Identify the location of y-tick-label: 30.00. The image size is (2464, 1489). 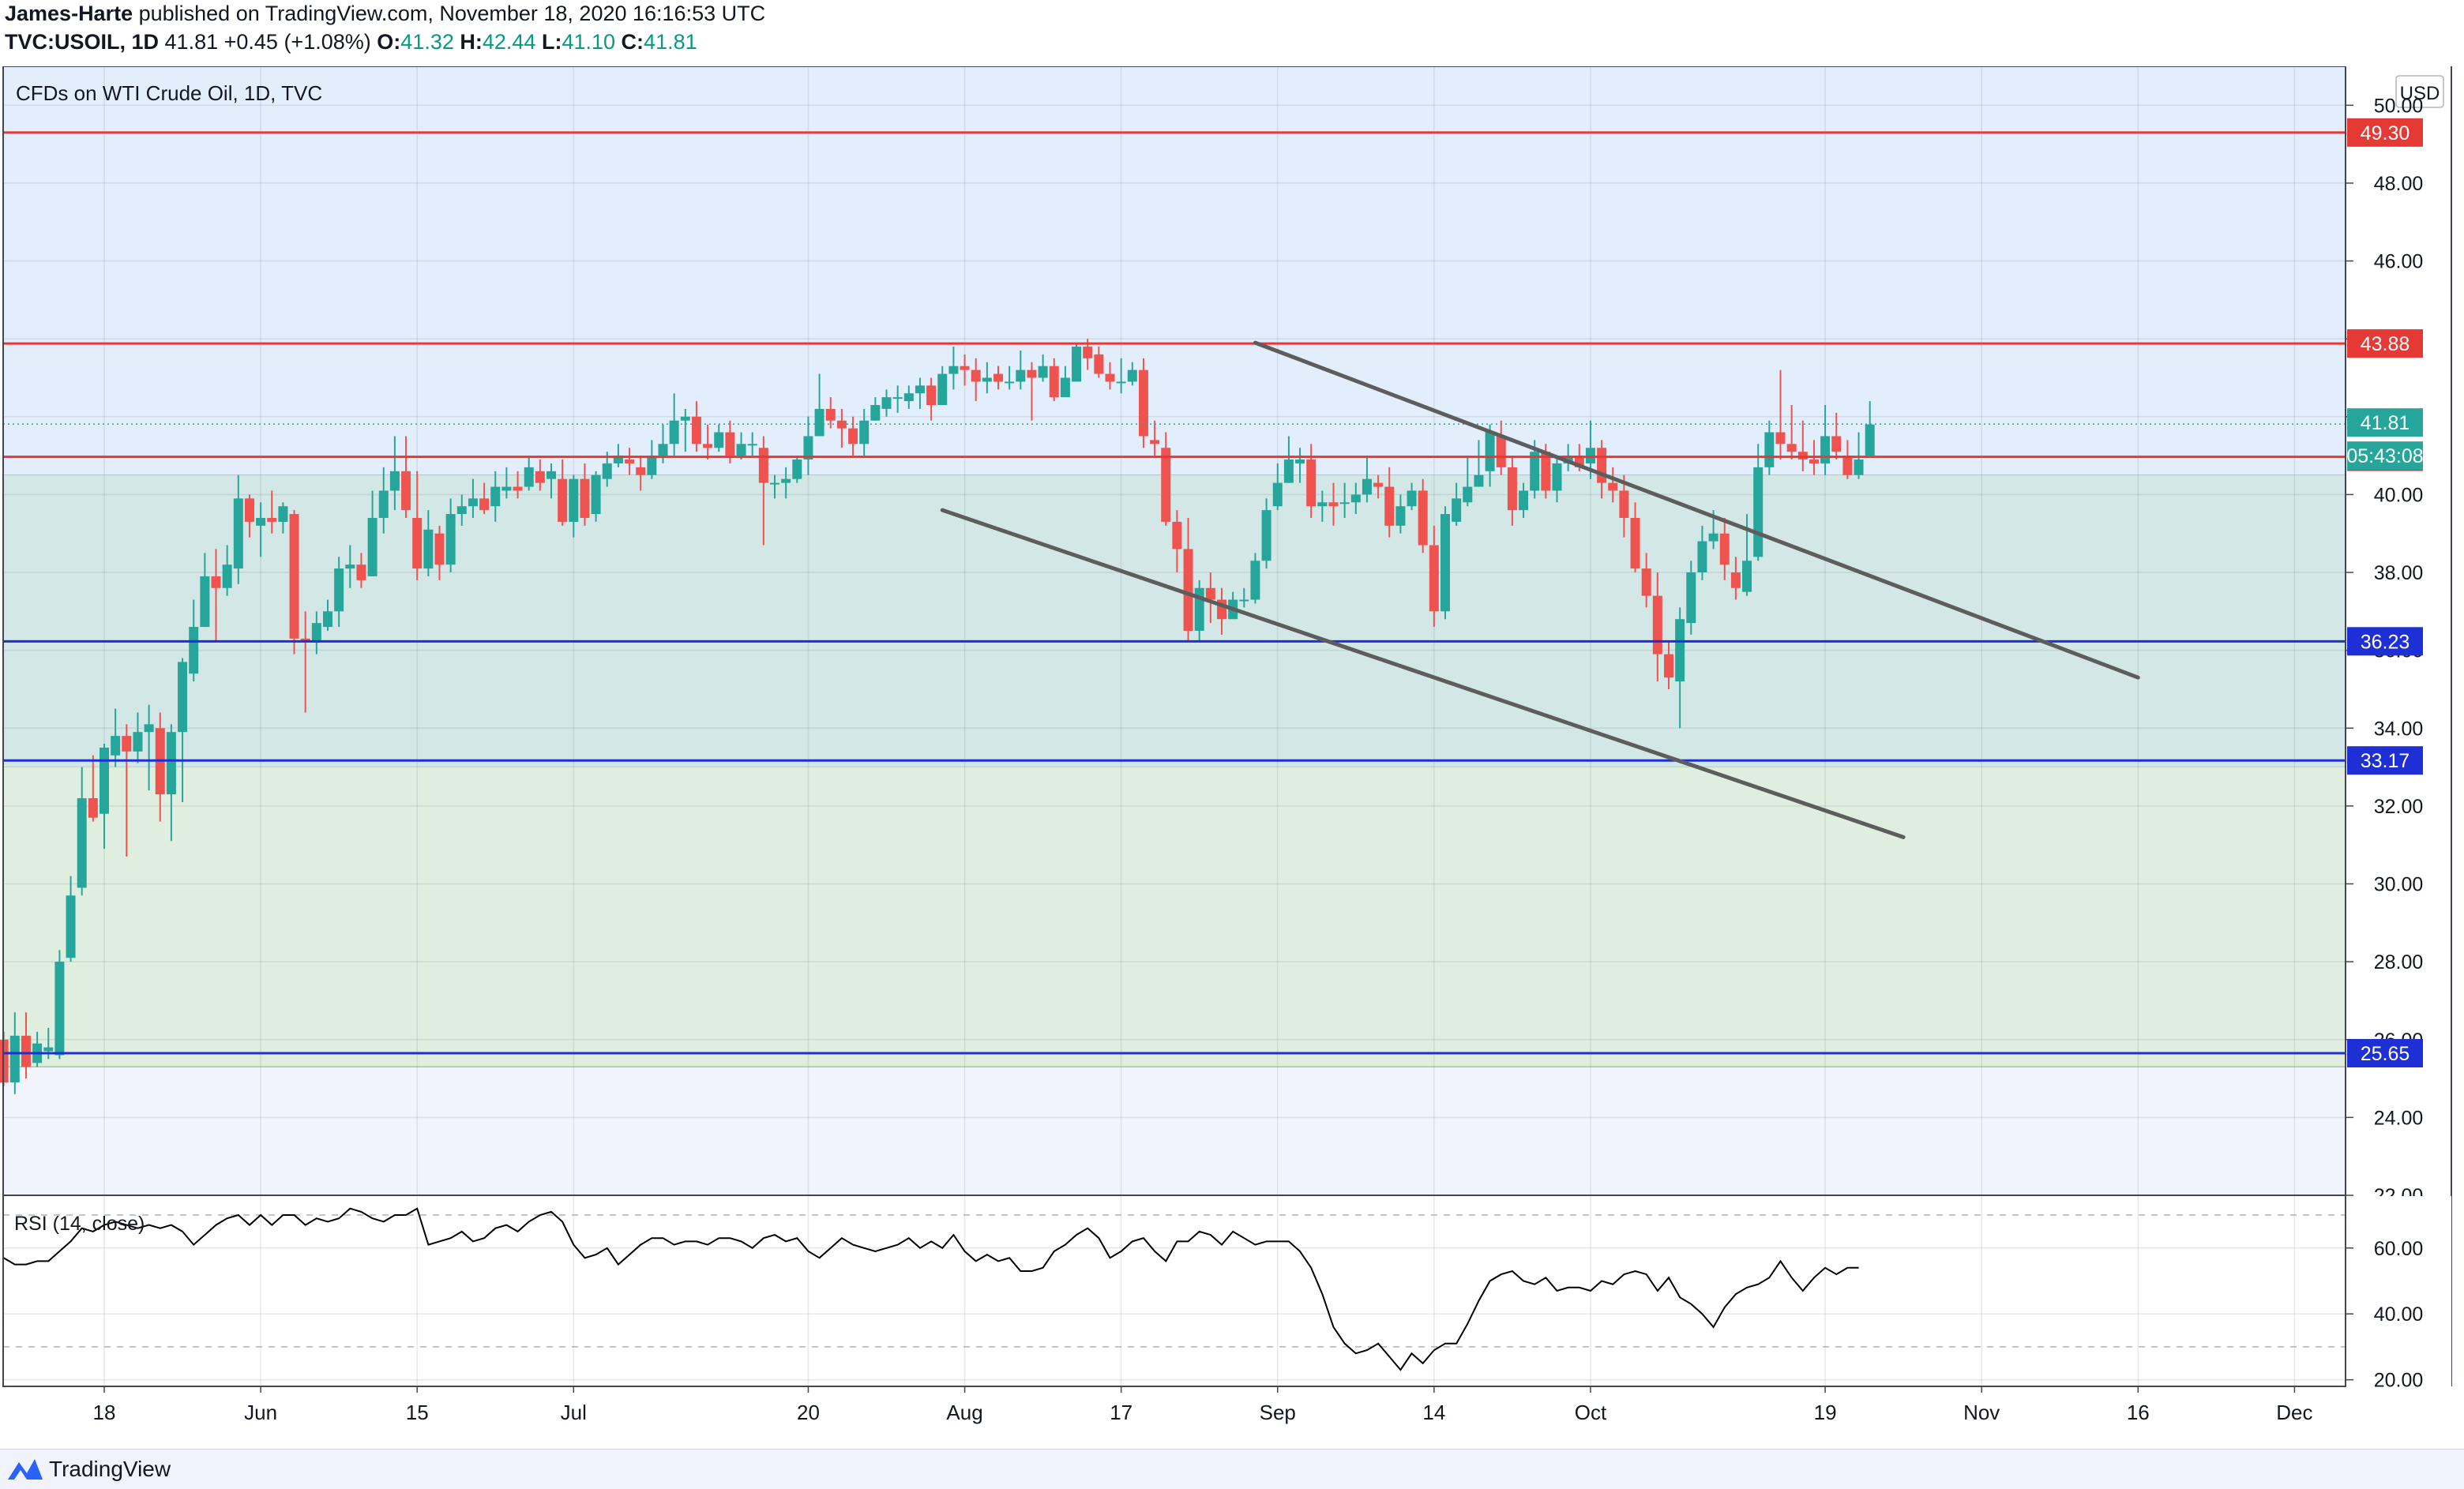
(2399, 885).